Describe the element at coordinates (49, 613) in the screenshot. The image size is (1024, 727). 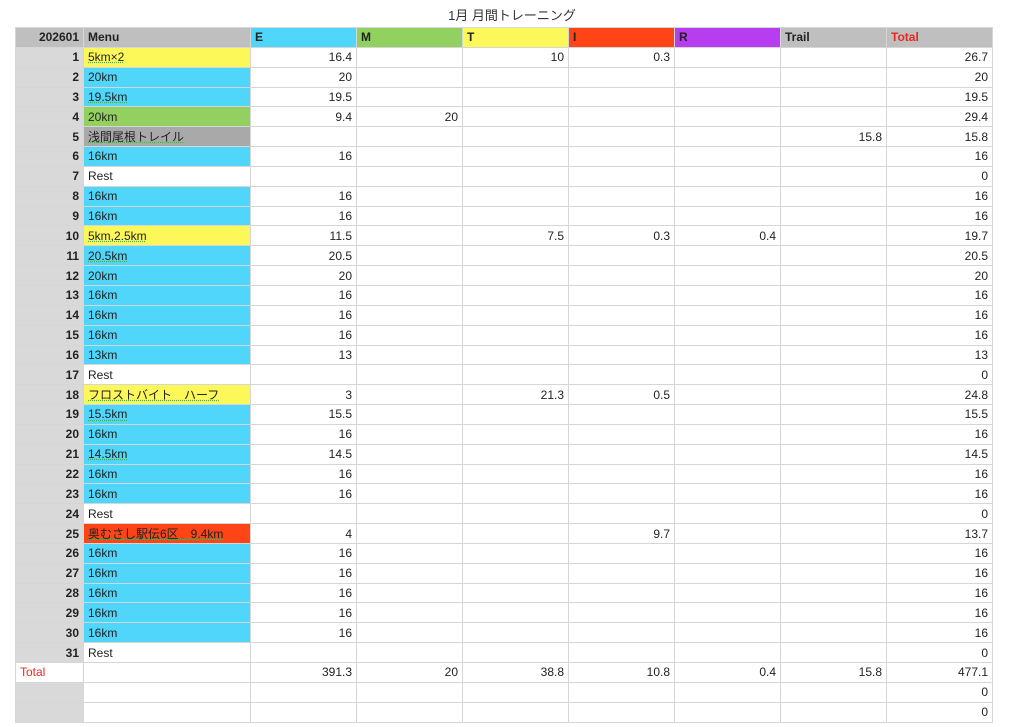
I see `day-cell: 29` at that location.